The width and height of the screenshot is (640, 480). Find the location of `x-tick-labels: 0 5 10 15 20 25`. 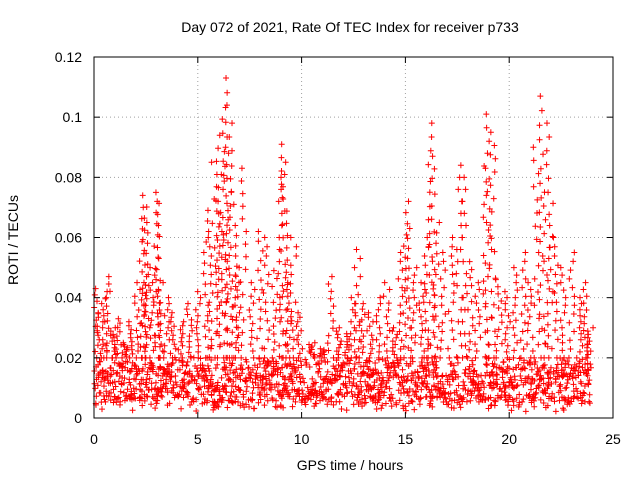

x-tick-labels: 0 5 10 15 20 25 is located at coordinates (355, 439).